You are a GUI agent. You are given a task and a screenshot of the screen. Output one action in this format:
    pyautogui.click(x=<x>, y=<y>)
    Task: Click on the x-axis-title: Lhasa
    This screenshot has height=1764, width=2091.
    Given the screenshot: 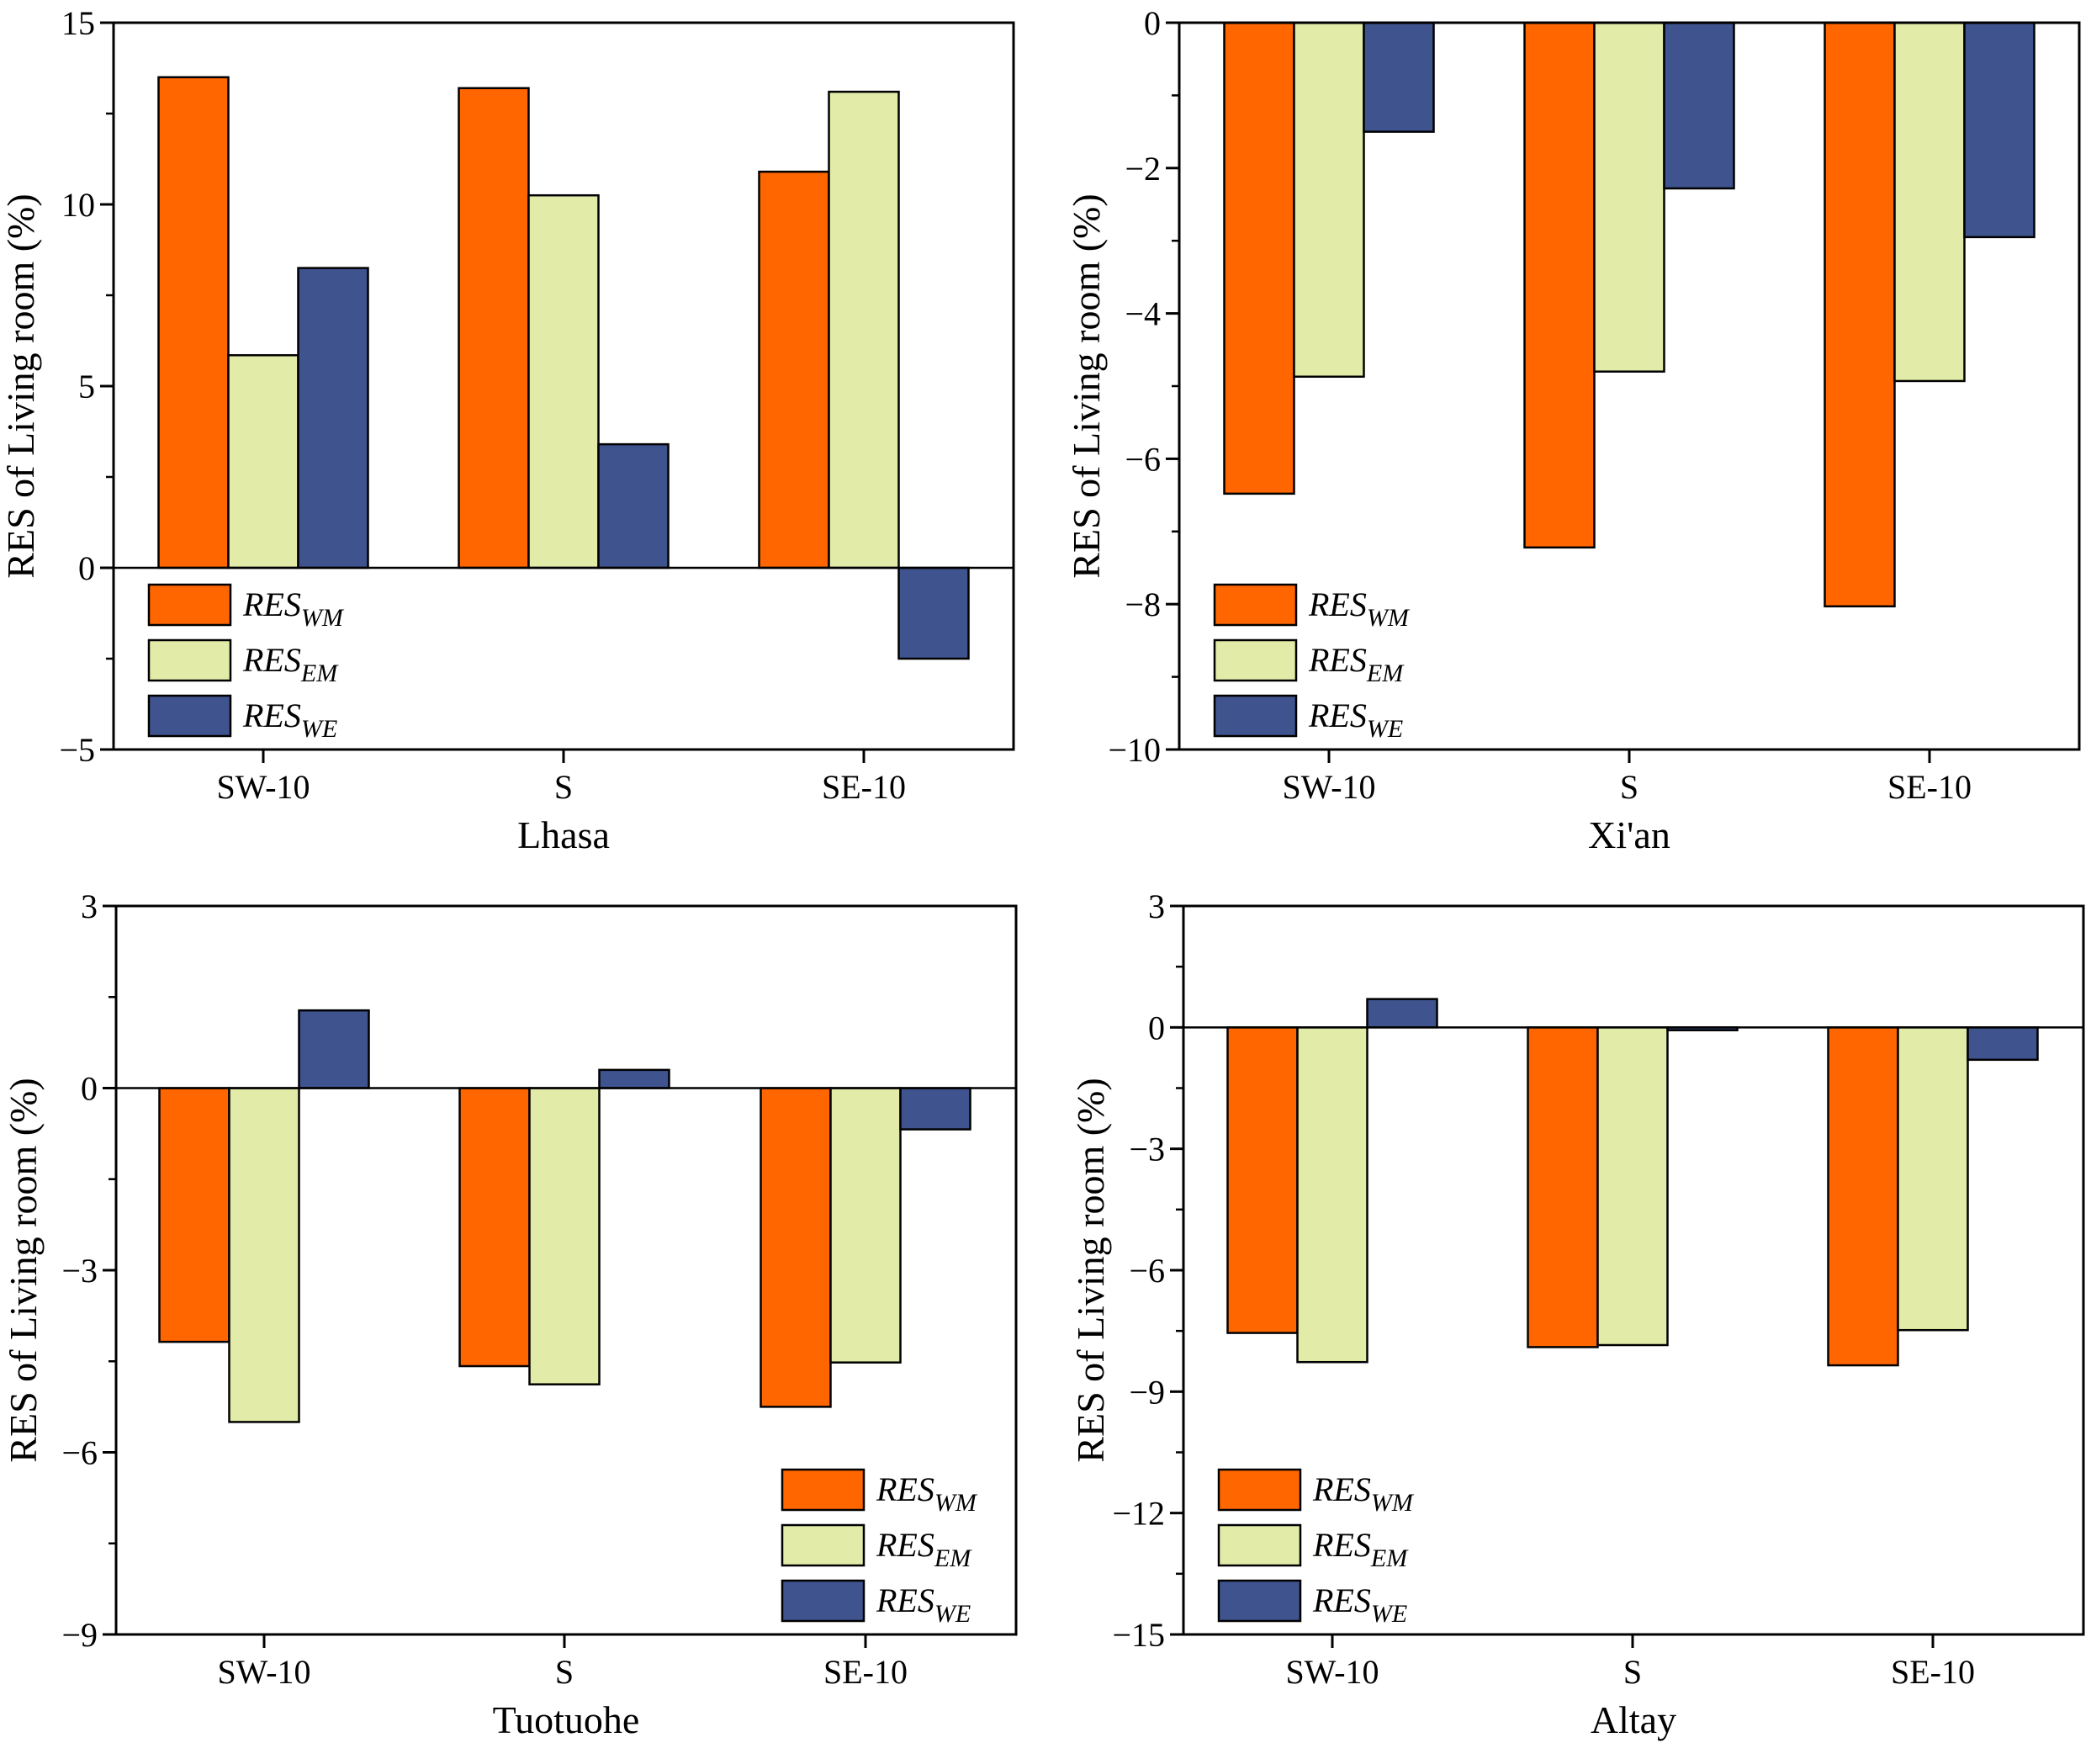 What is the action you would take?
    pyautogui.click(x=563, y=834)
    